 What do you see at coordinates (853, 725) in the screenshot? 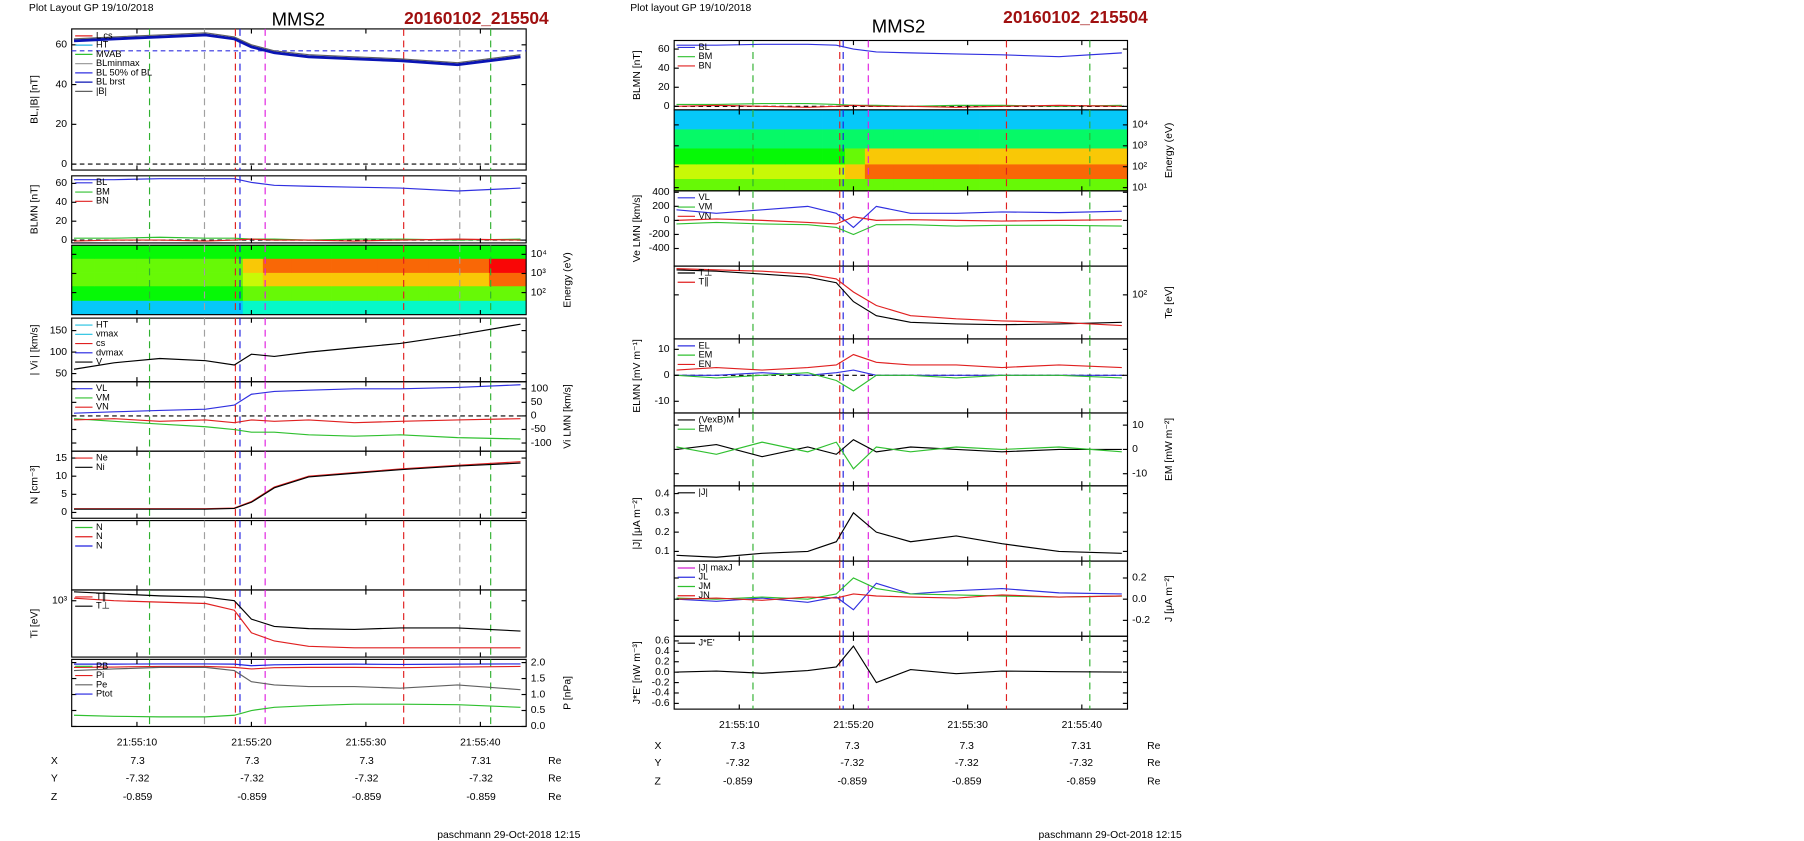
I see `x-tick-label: 21:55:20` at bounding box center [853, 725].